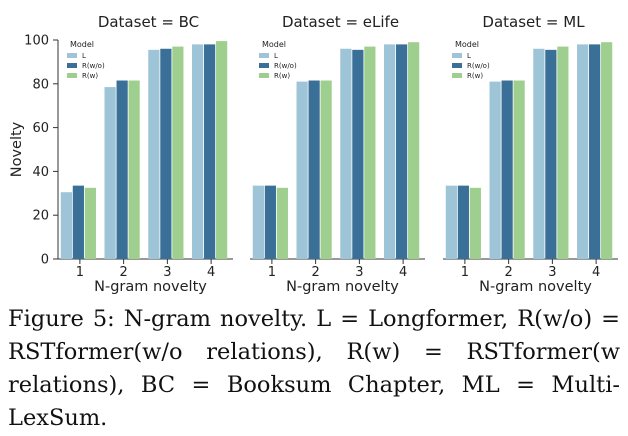  What do you see at coordinates (148, 22) in the screenshot?
I see `panel-title: Dataset = BC` at bounding box center [148, 22].